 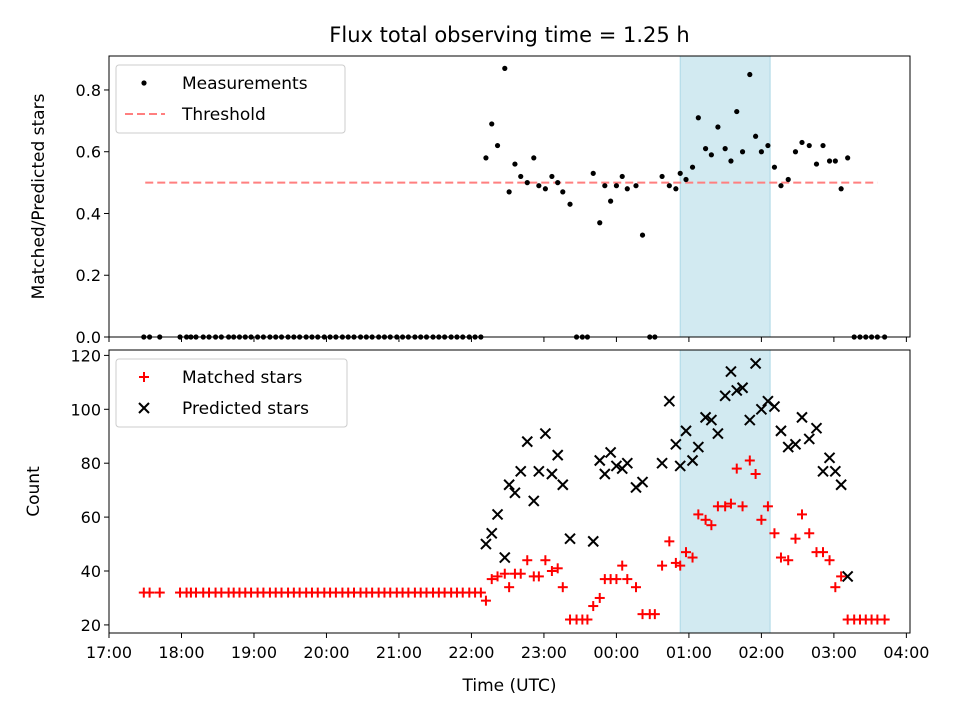 What do you see at coordinates (144, 408) in the screenshot?
I see `legend-marker` at bounding box center [144, 408].